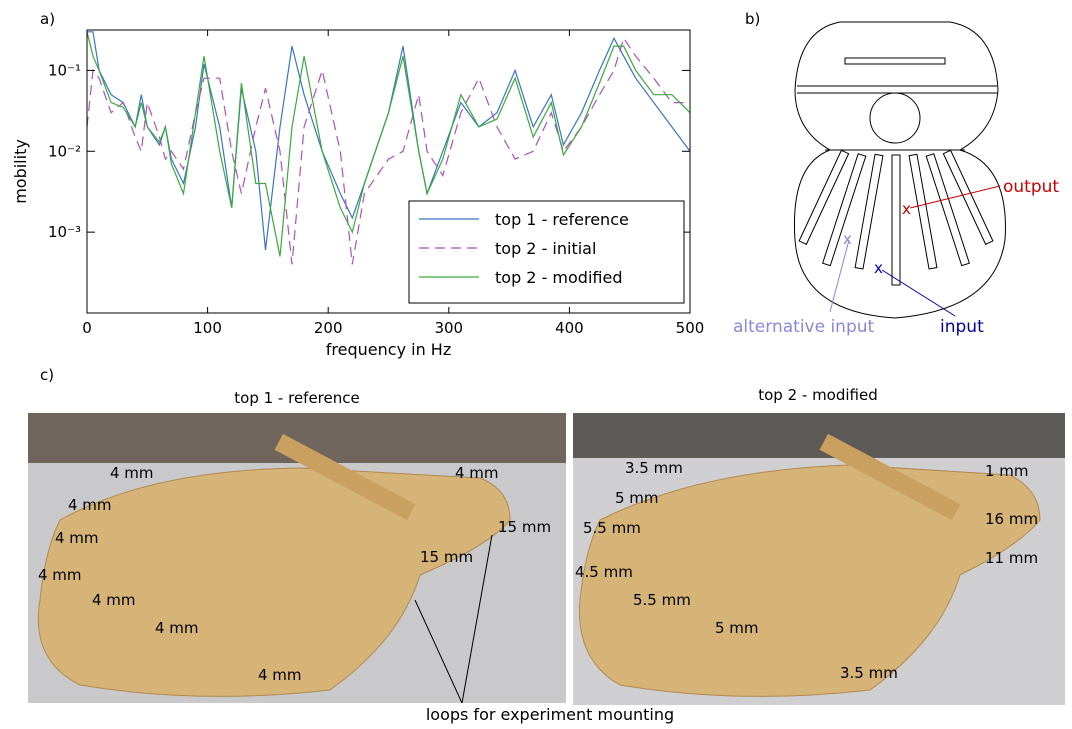 The image size is (1072, 729). What do you see at coordinates (1031, 187) in the screenshot?
I see `output-label: output` at bounding box center [1031, 187].